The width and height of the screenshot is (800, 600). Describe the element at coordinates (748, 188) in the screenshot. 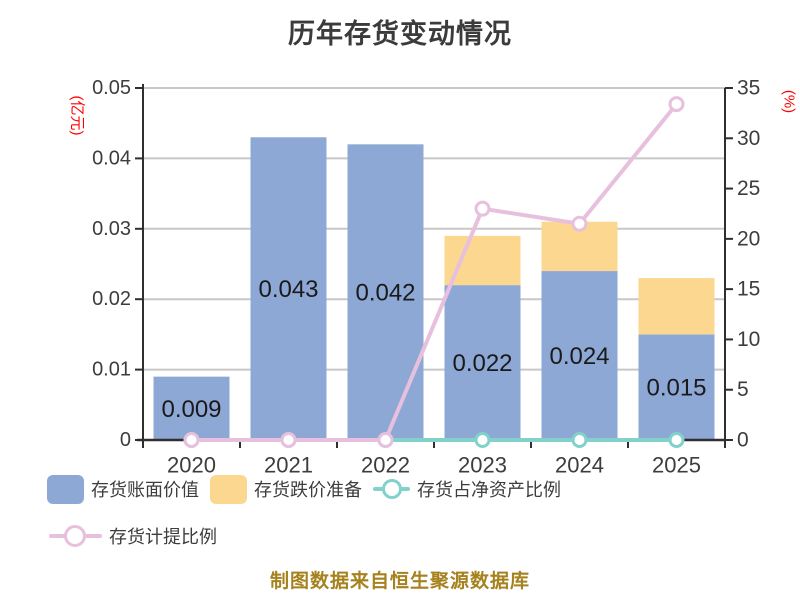

I see `right-axis-tick-label: 25` at that location.